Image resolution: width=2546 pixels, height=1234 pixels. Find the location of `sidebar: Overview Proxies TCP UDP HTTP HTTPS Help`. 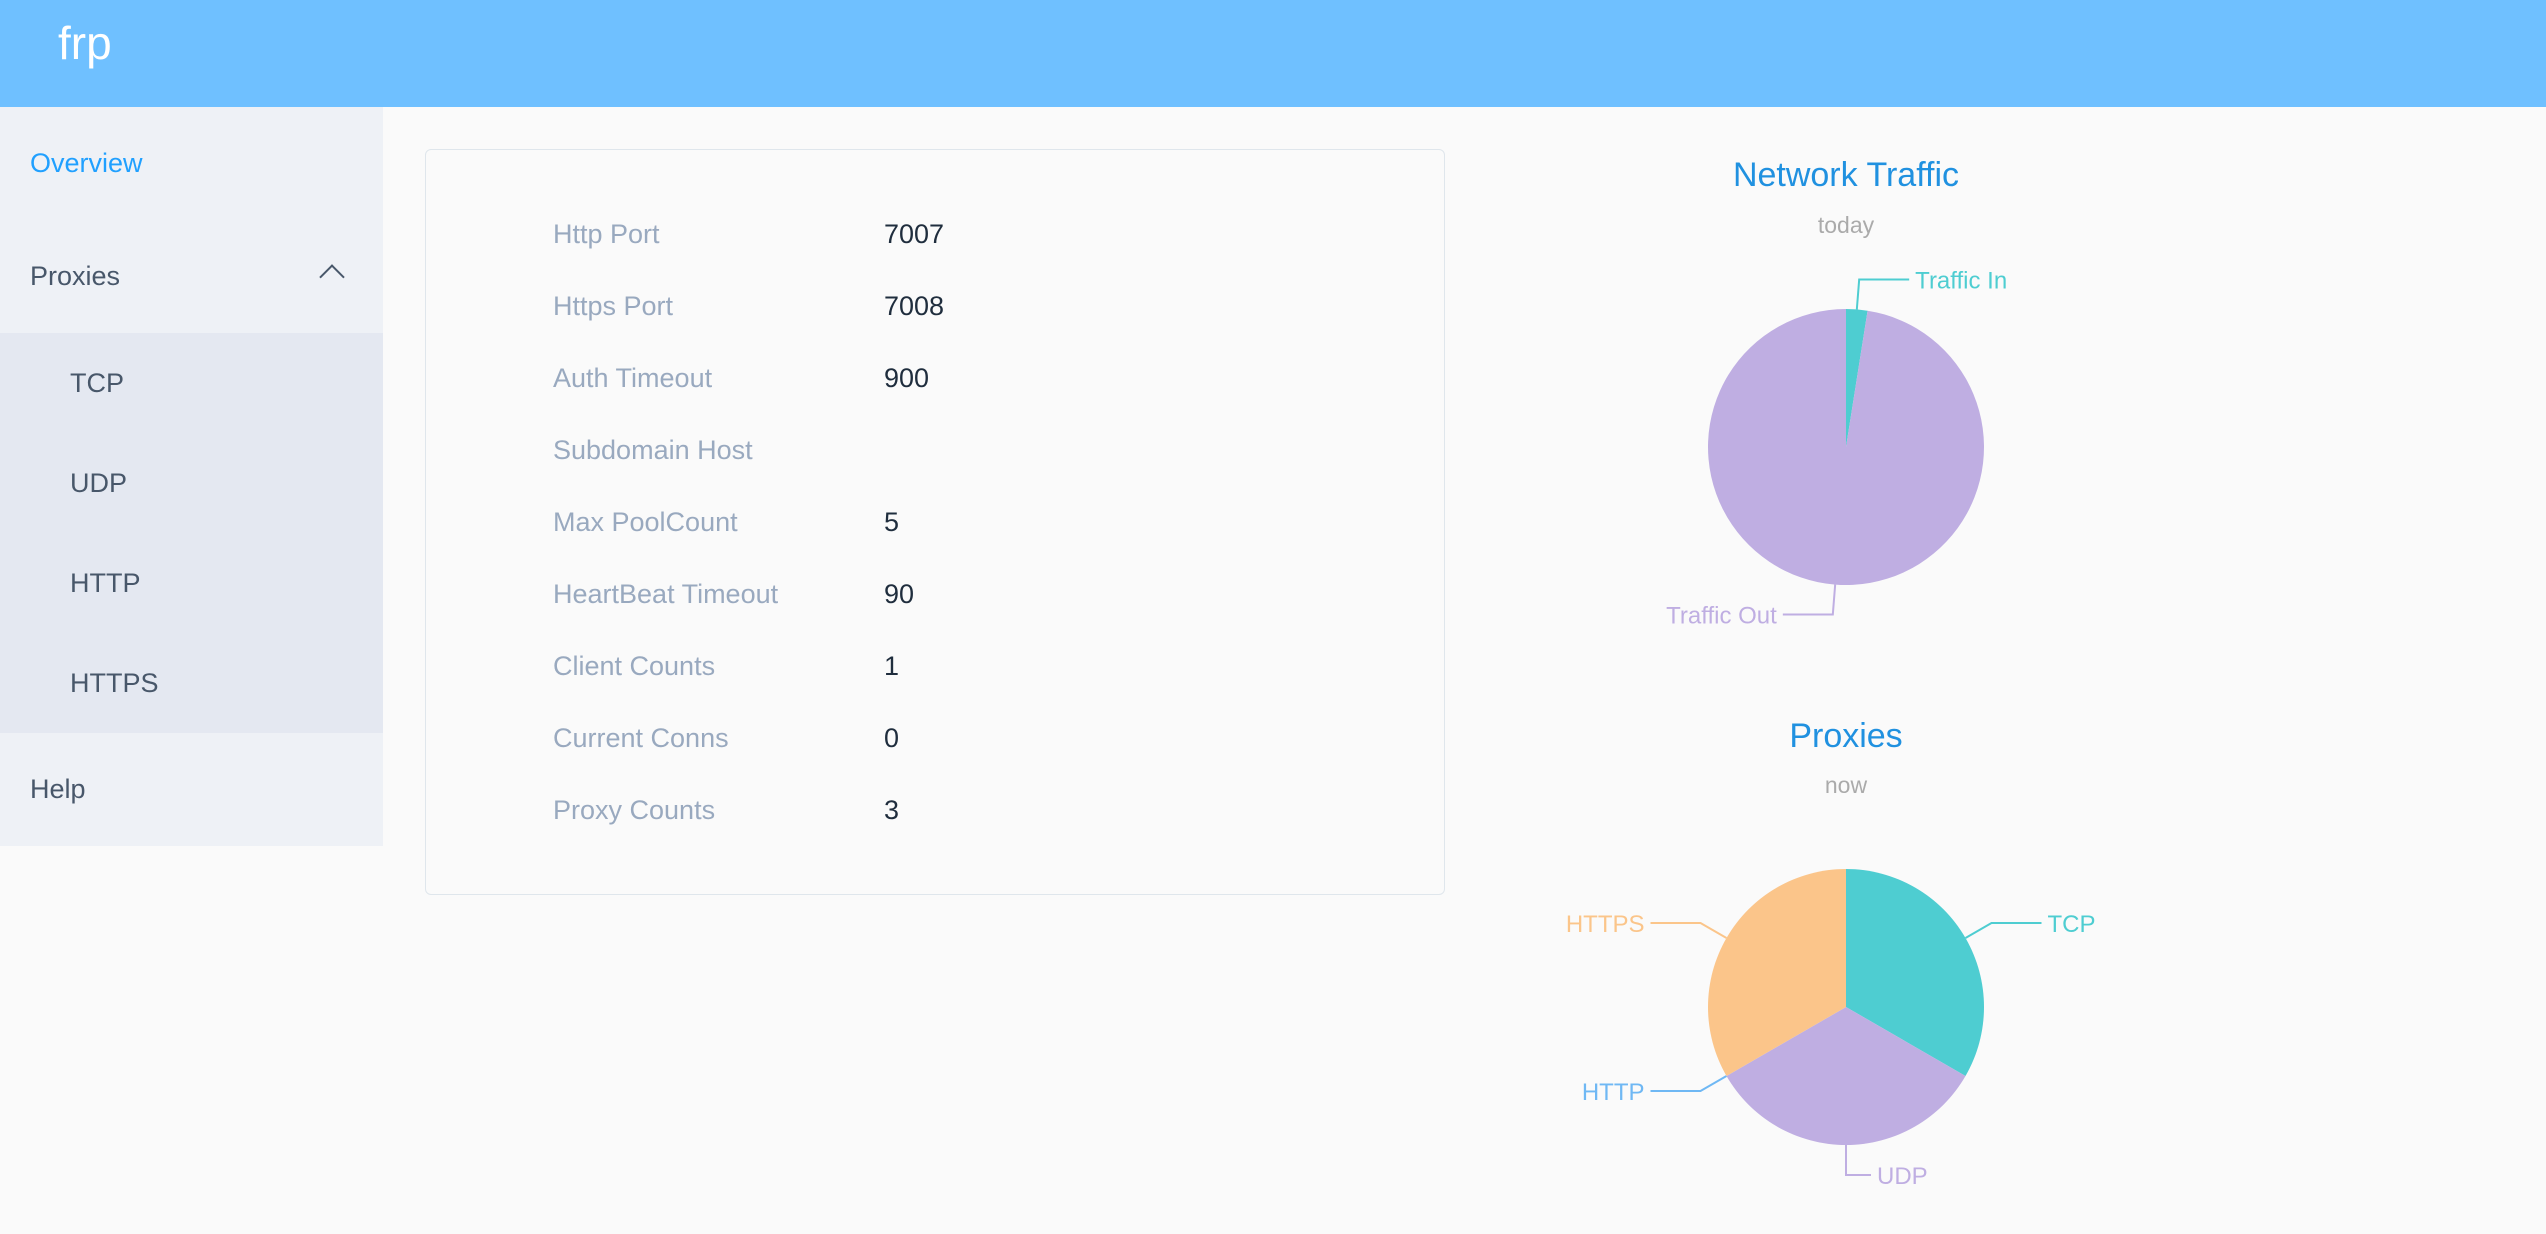

sidebar: Overview Proxies TCP UDP HTTP HTTPS Help is located at coordinates (191, 476).